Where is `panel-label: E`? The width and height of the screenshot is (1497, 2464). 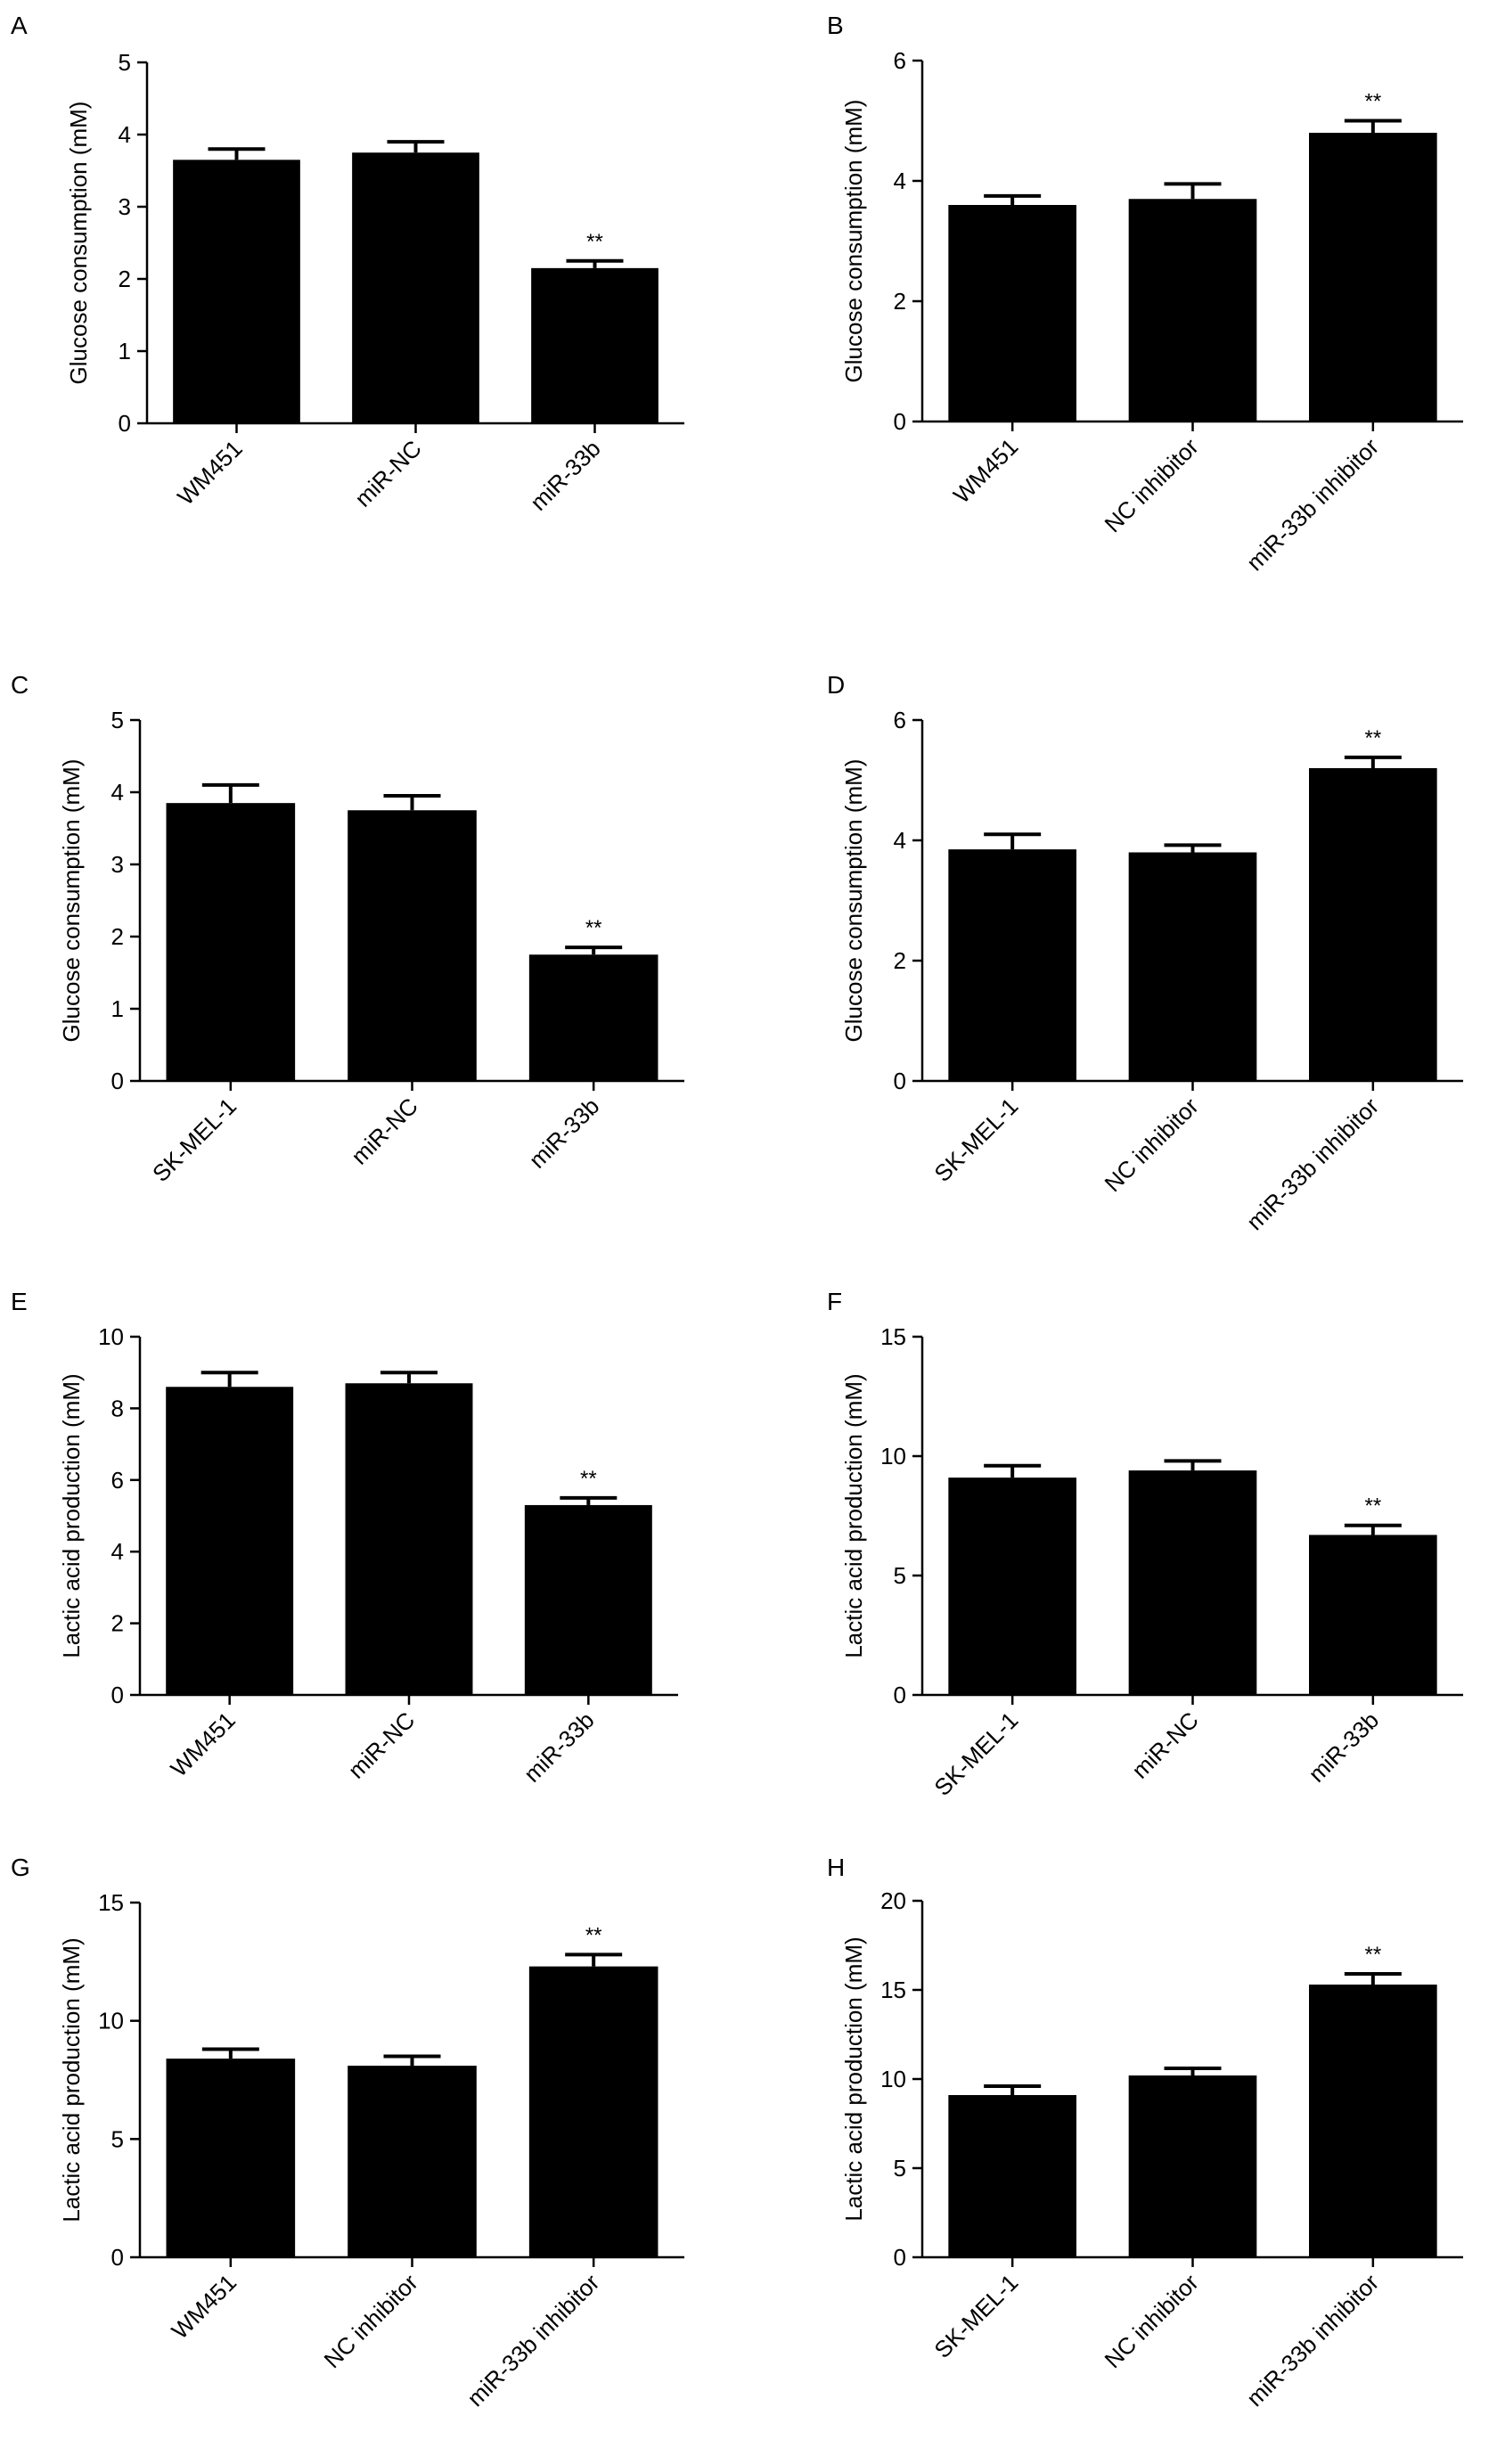
panel-label: E is located at coordinates (20, 1301).